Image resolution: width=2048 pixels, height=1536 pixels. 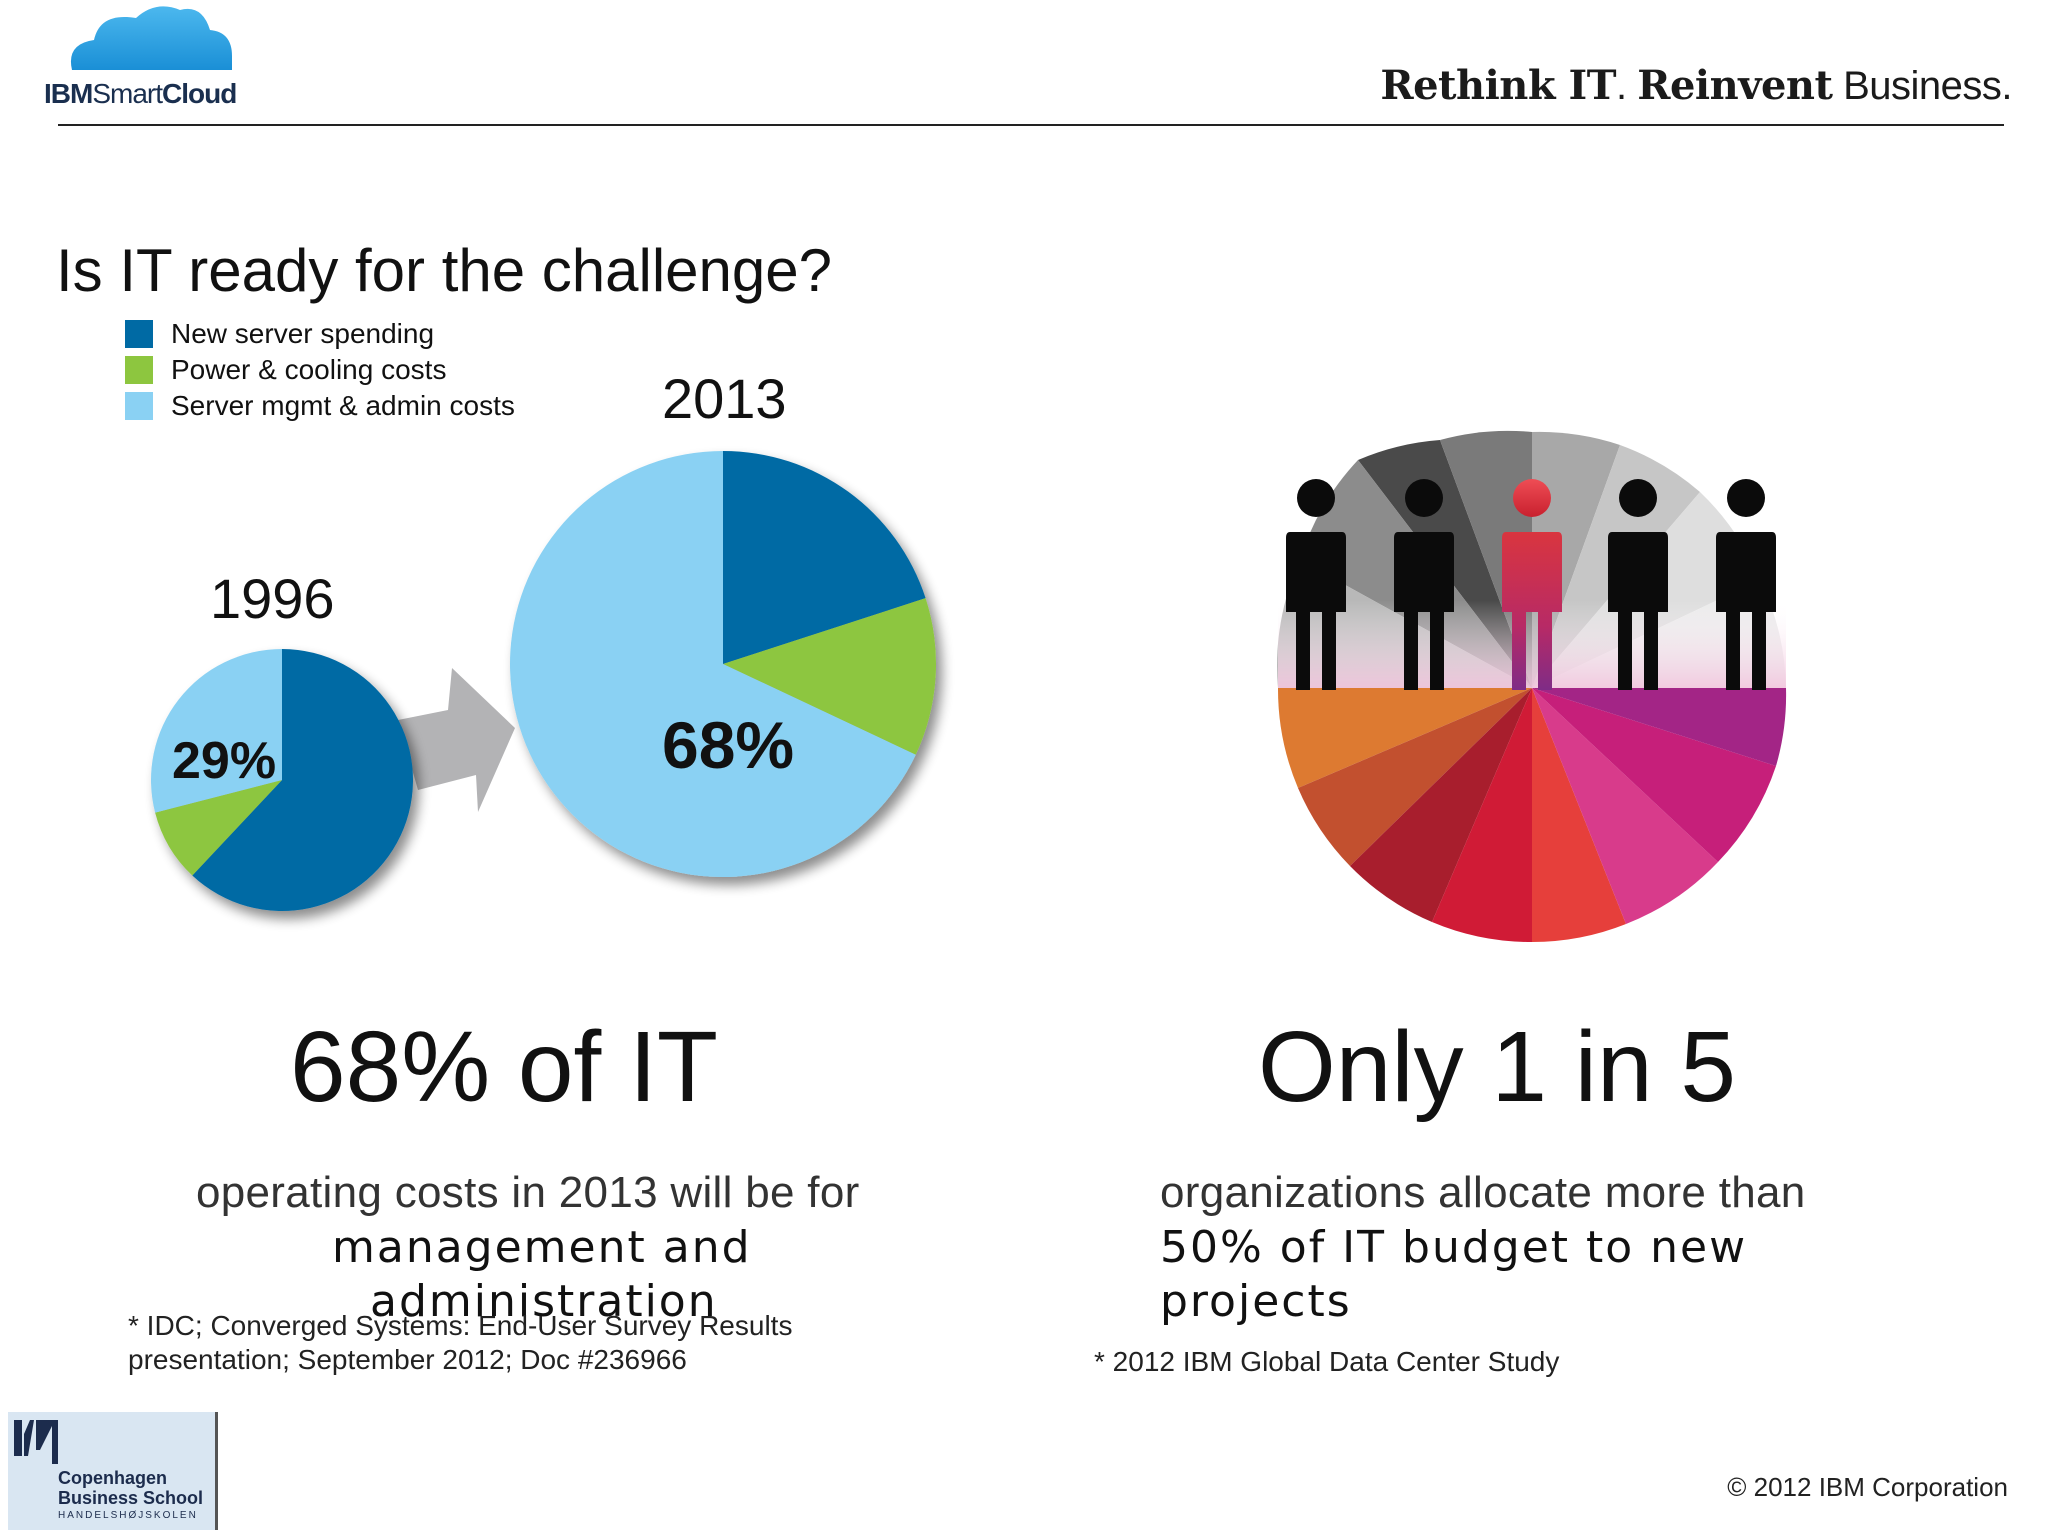 I want to click on pie-data-label-1996: 29%, so click(x=224, y=761).